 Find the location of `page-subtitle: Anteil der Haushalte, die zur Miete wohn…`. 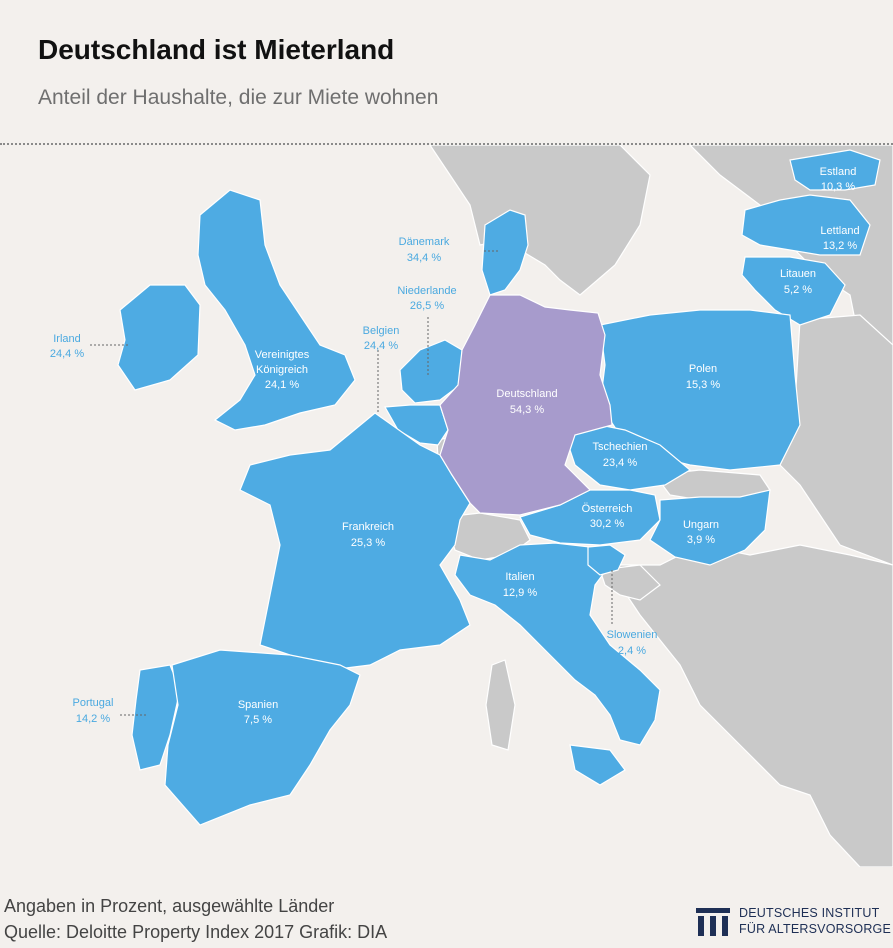

page-subtitle: Anteil der Haushalte, die zur Miete wohn… is located at coordinates (238, 97).